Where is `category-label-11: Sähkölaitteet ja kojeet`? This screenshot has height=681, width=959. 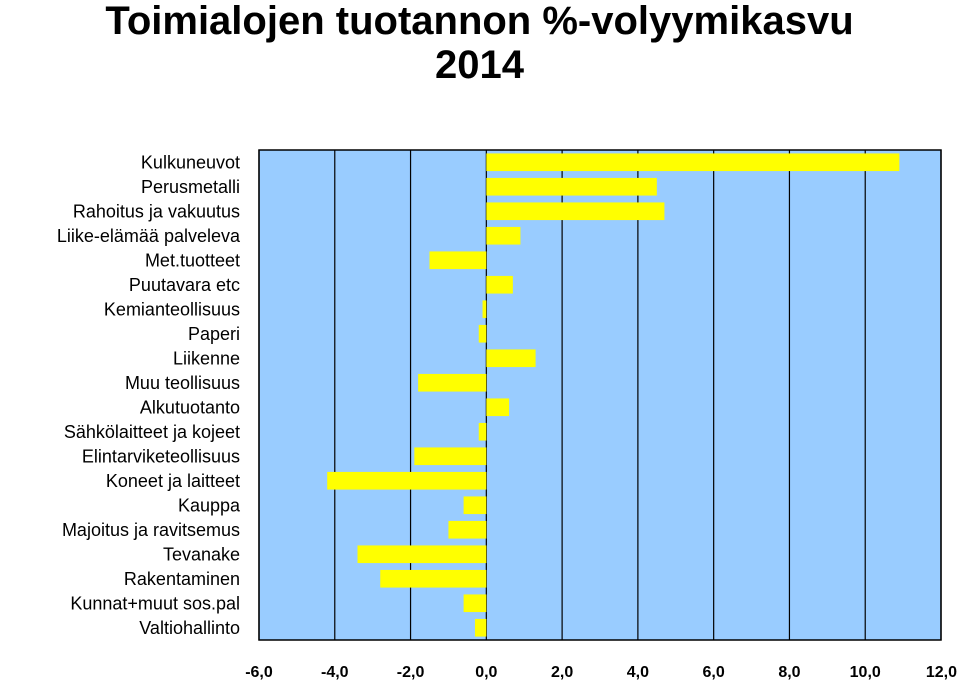 category-label-11: Sähkölaitteet ja kojeet is located at coordinates (152, 432).